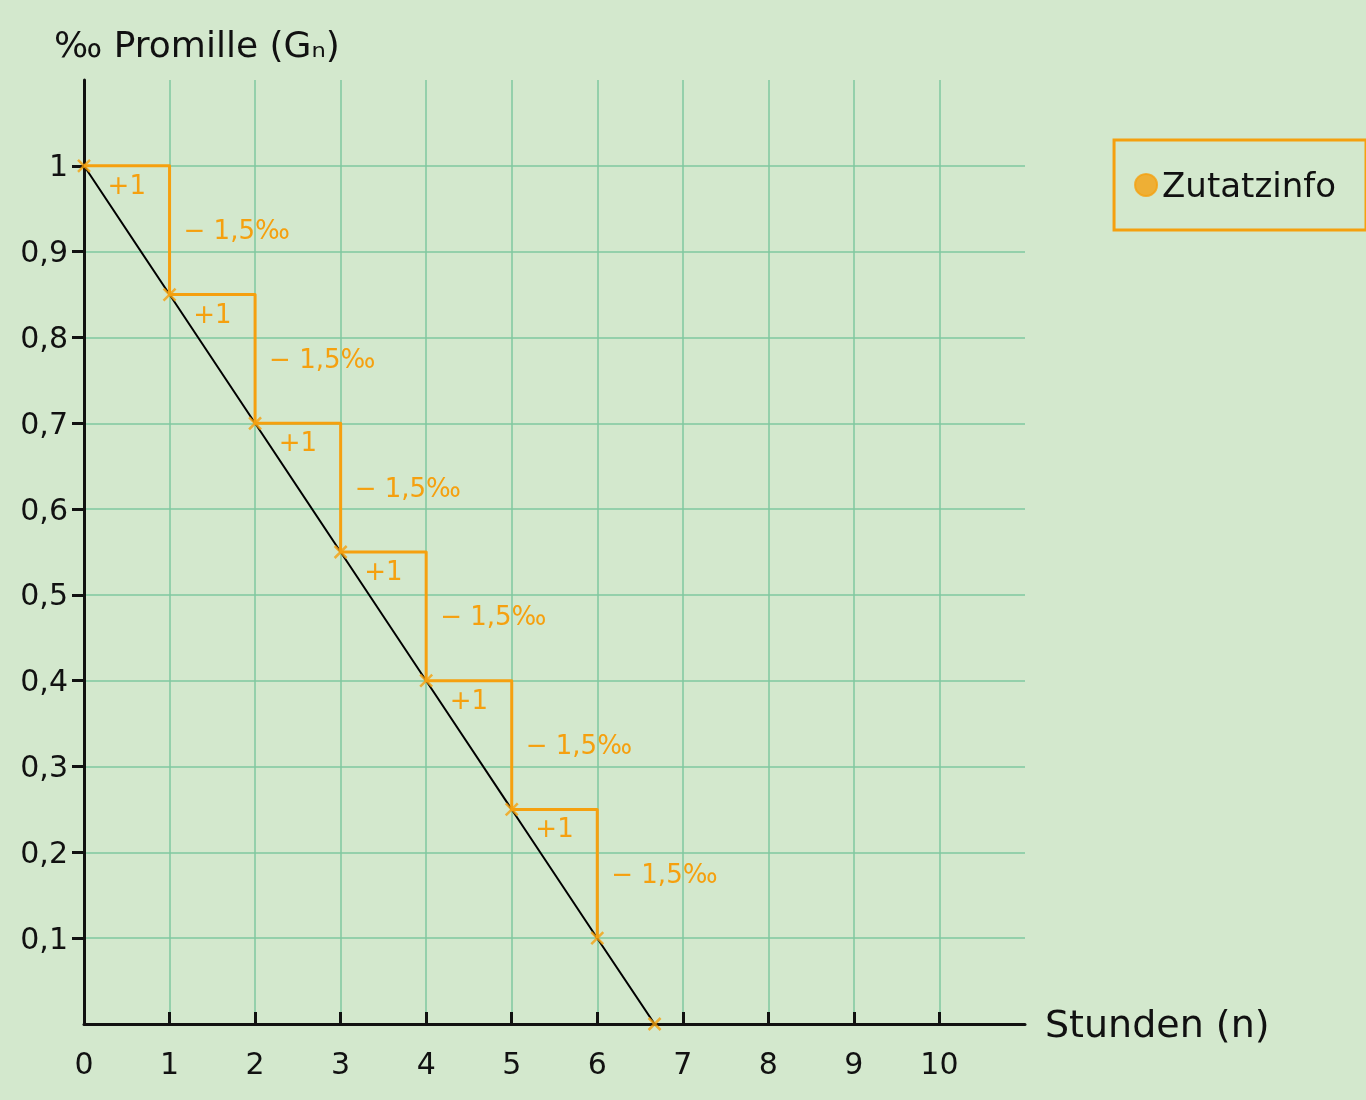 The width and height of the screenshot is (1366, 1100). Describe the element at coordinates (426, 1063) in the screenshot. I see `x-tick-label: 4` at that location.